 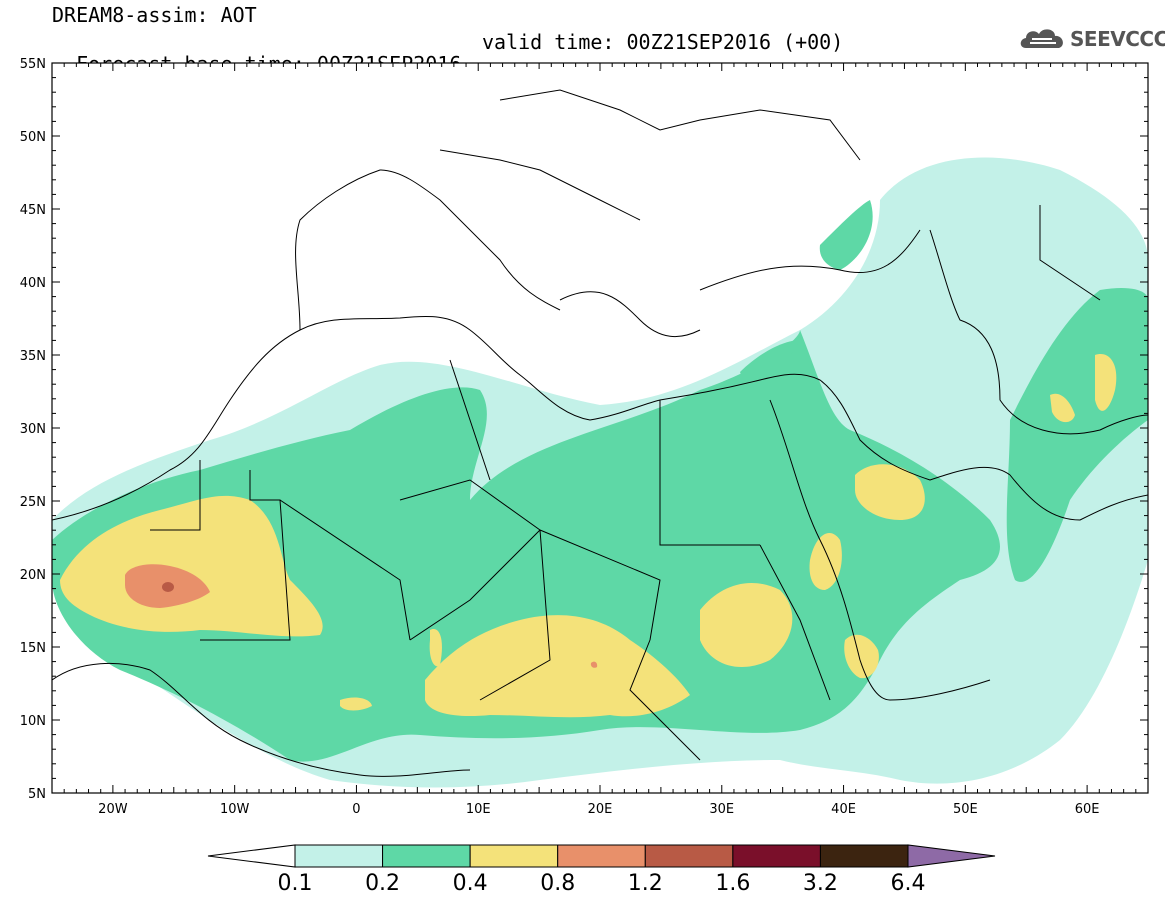 What do you see at coordinates (33, 283) in the screenshot?
I see `lat-tick-label: 40N` at bounding box center [33, 283].